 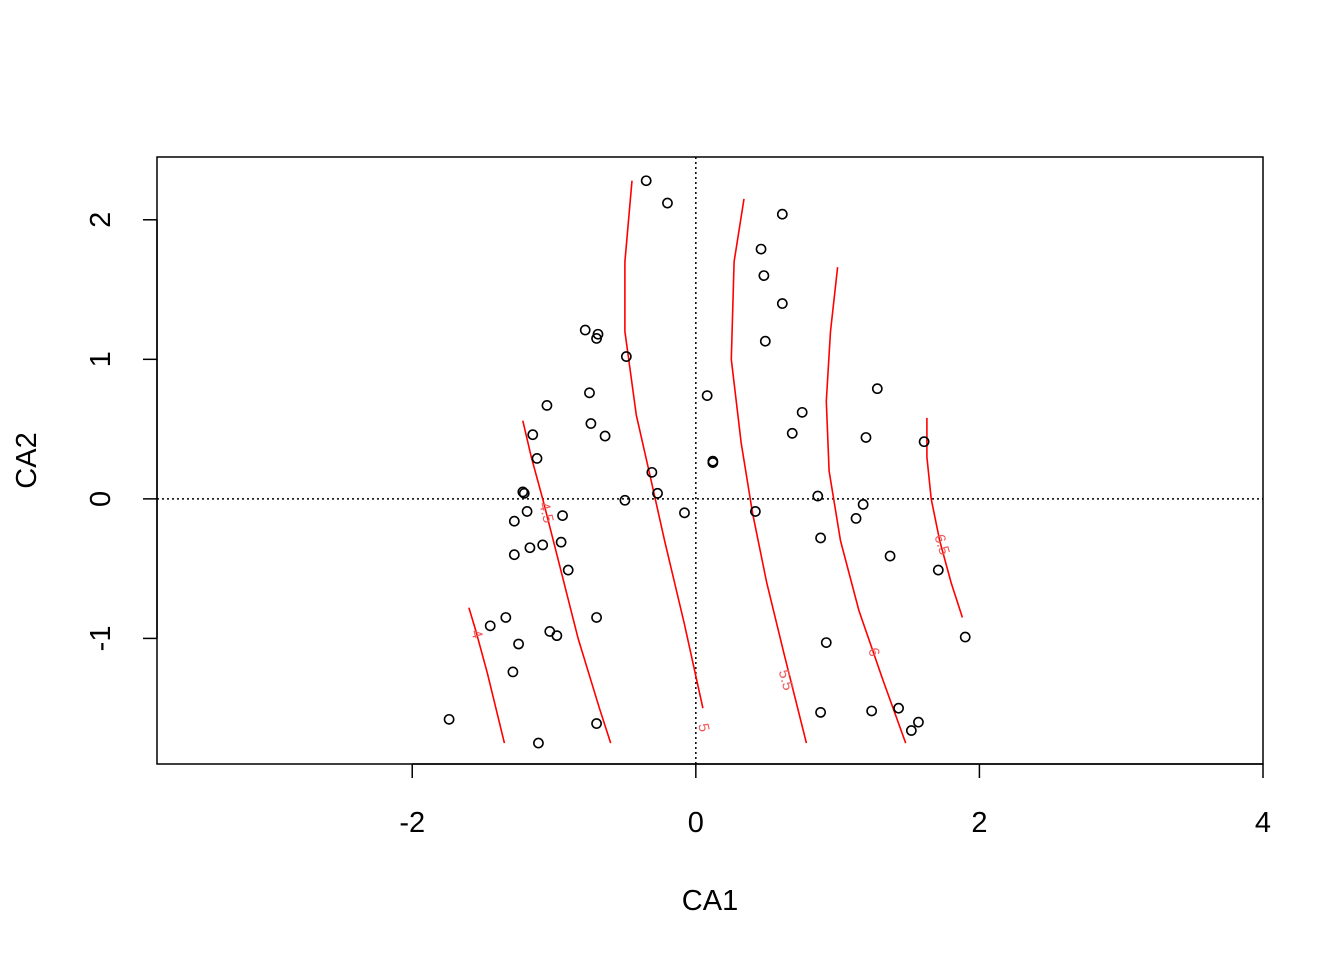 What do you see at coordinates (703, 728) in the screenshot?
I see `contour-label-5: 5` at bounding box center [703, 728].